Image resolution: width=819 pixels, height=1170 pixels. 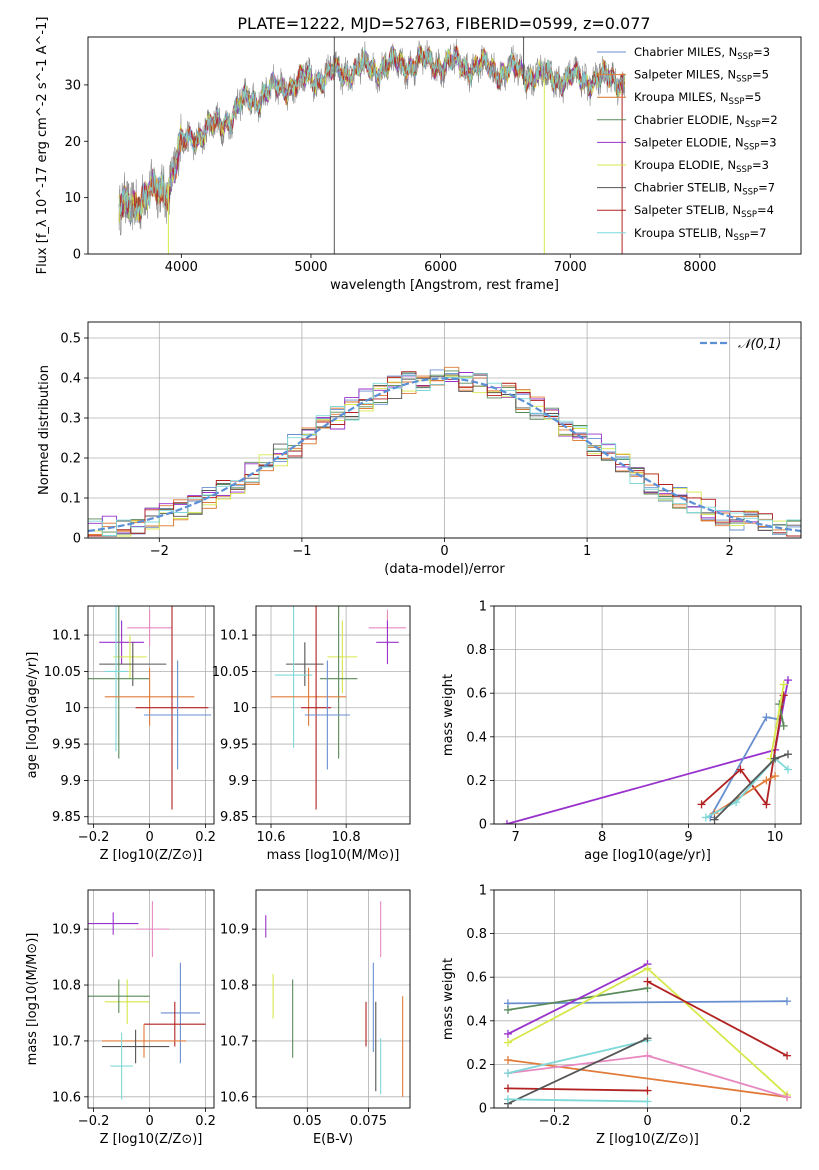 I want to click on x-axis-label: age [log10(age/yr)], so click(x=647, y=855).